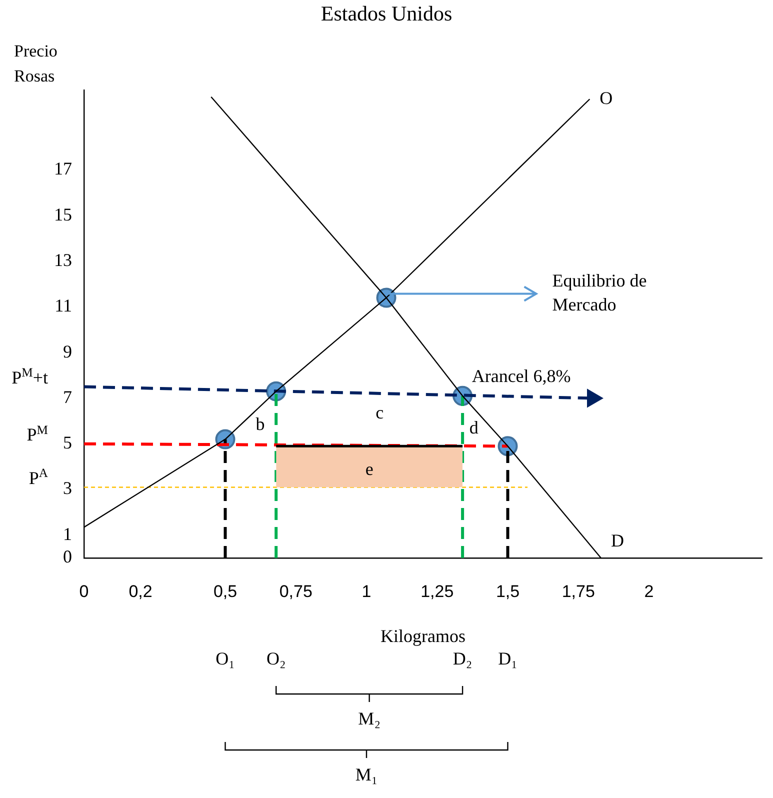 The image size is (773, 798). I want to click on text: O₂, so click(276, 658).